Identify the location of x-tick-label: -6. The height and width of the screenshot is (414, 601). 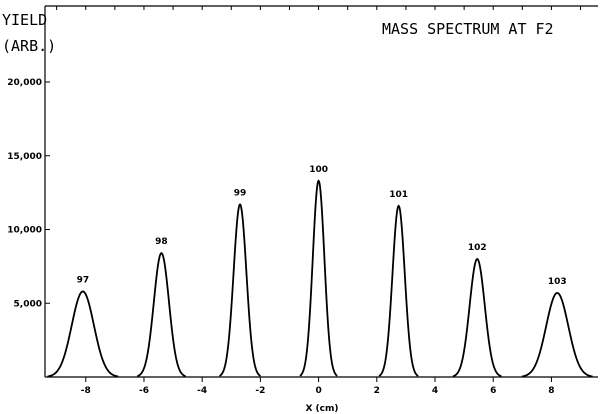
(144, 391).